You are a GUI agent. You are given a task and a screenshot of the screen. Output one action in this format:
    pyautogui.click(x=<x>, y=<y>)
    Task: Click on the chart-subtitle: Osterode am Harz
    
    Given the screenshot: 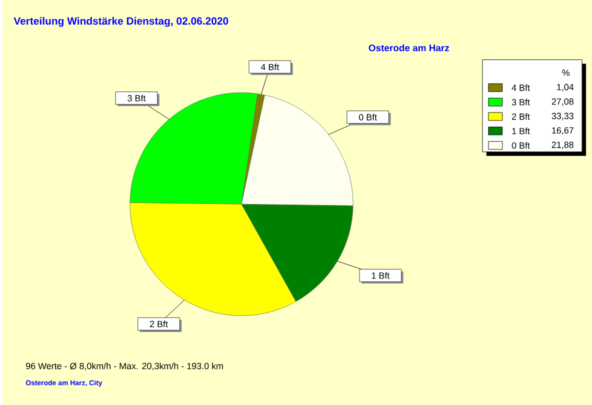 What is the action you would take?
    pyautogui.click(x=409, y=48)
    